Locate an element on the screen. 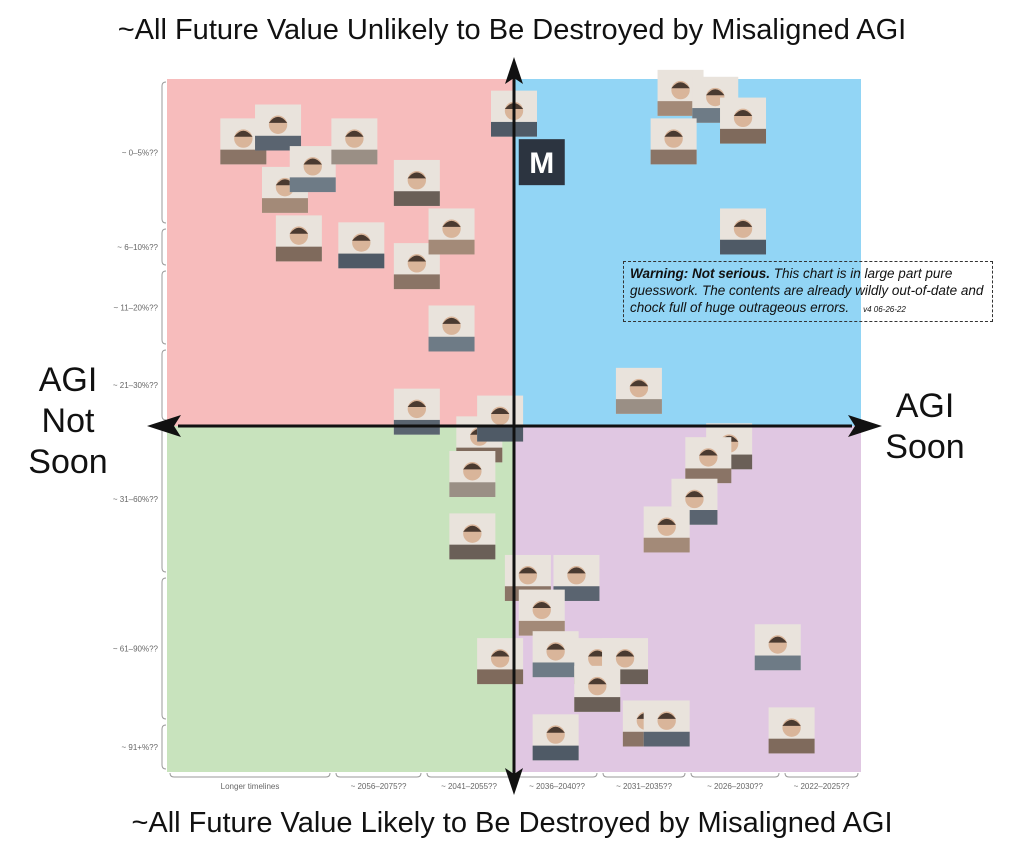 Image resolution: width=1024 pixels, height=855 pixels. y-tick-label: ~ 21–30%?? is located at coordinates (136, 385).